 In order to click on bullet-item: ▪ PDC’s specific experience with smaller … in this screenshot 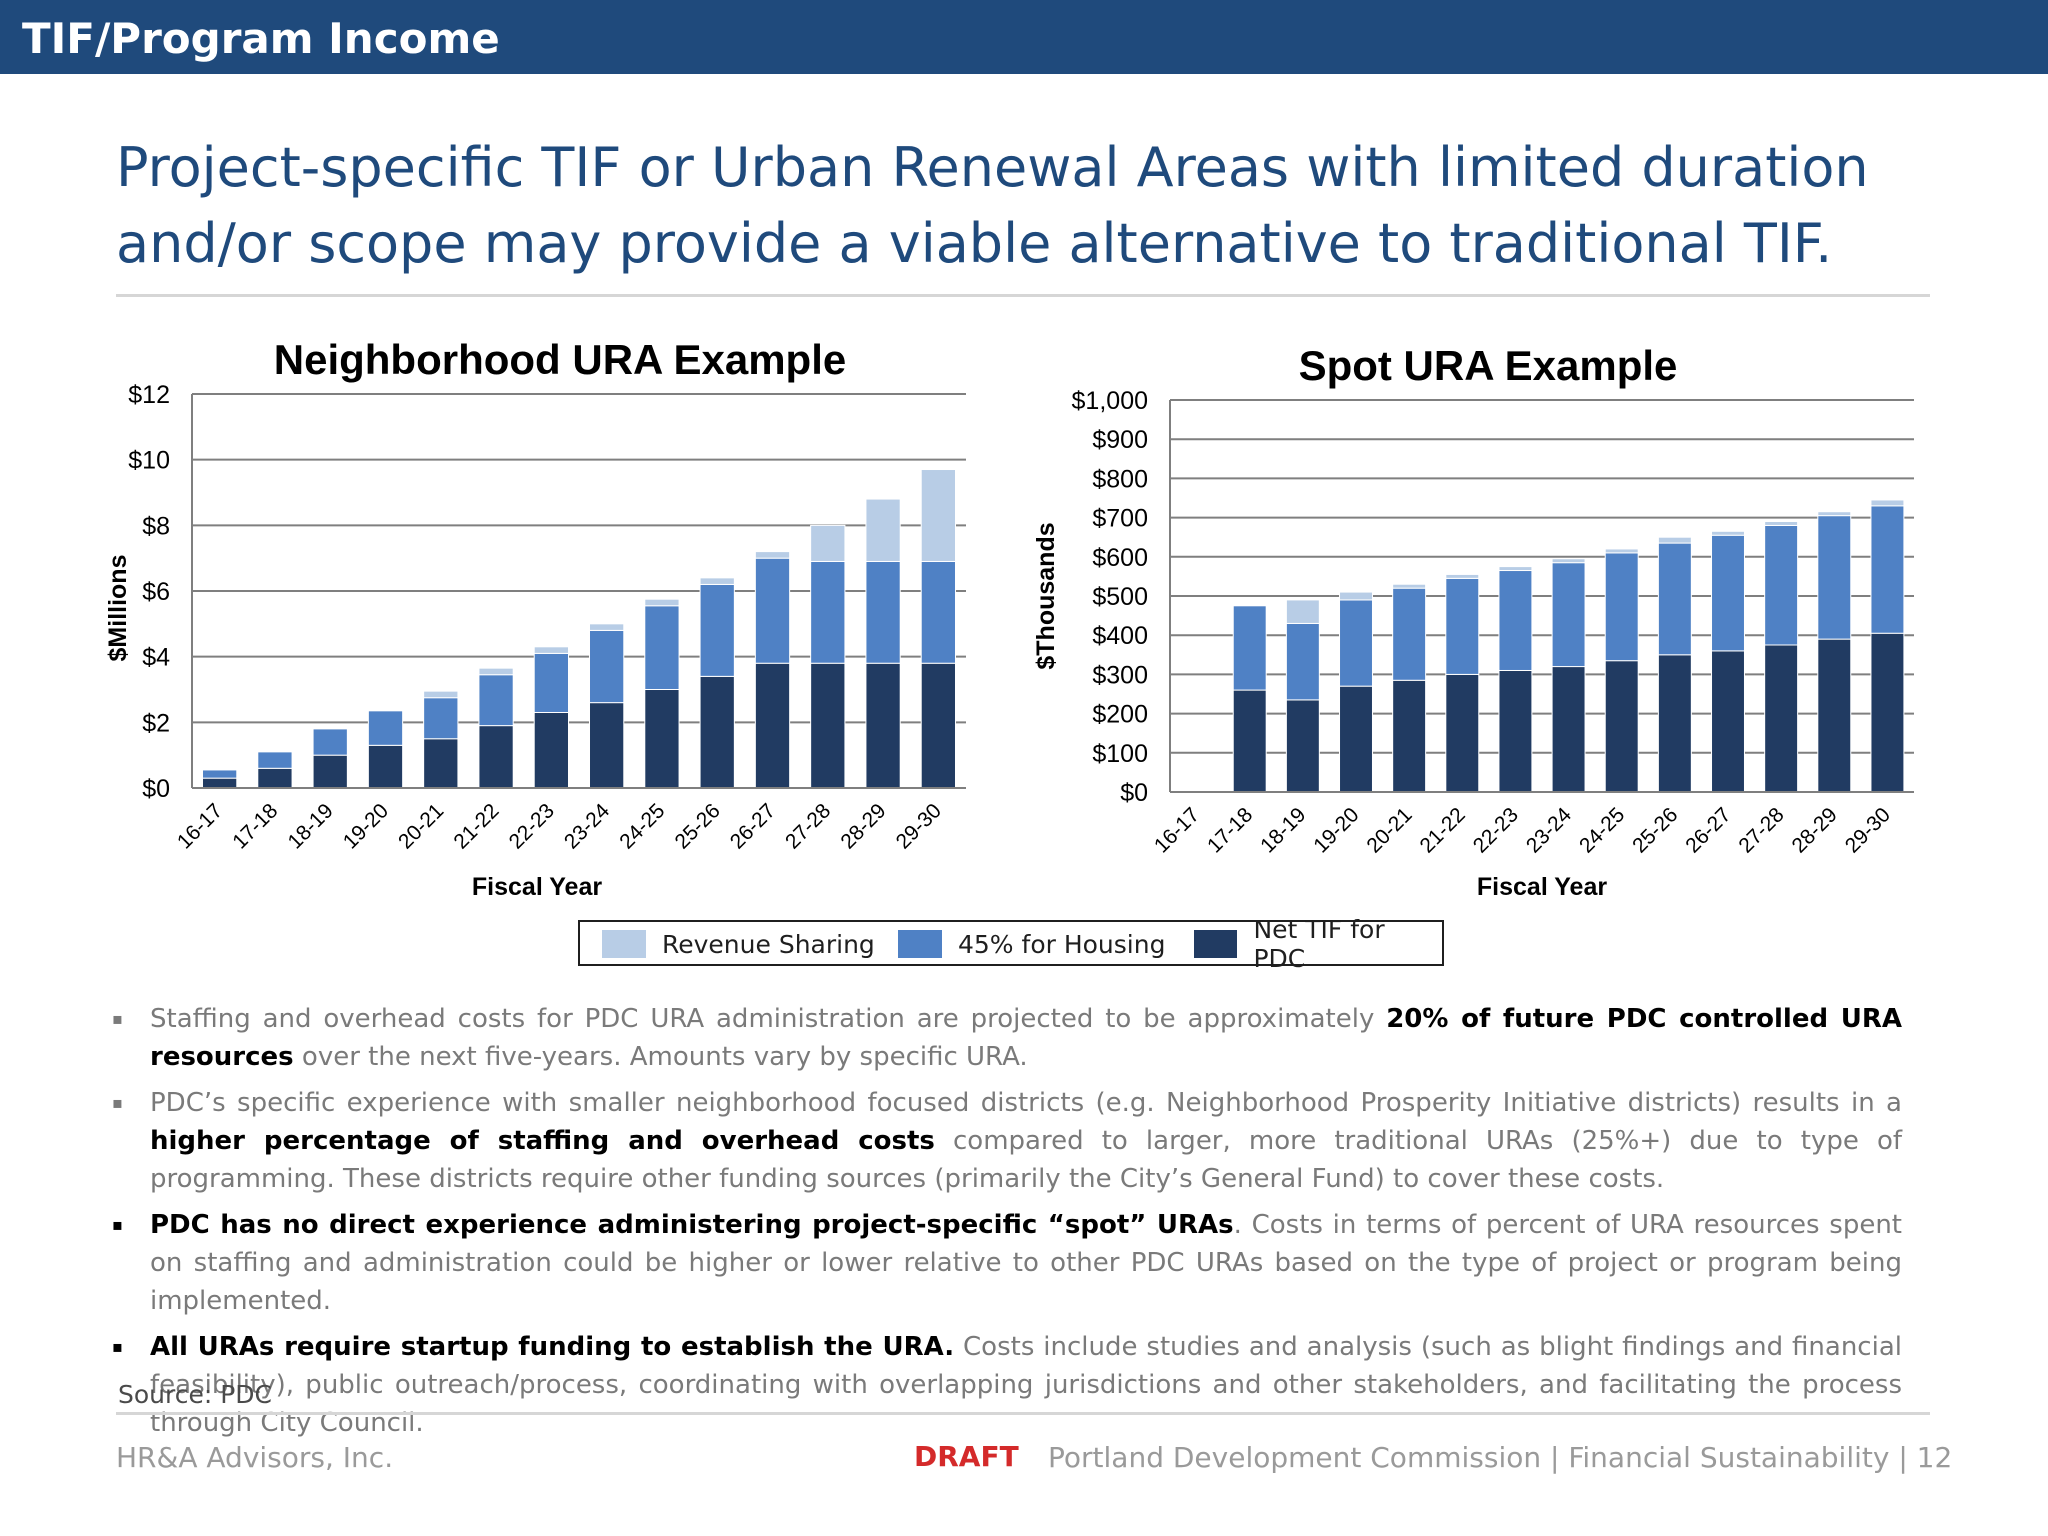, I will do `click(1007, 1141)`.